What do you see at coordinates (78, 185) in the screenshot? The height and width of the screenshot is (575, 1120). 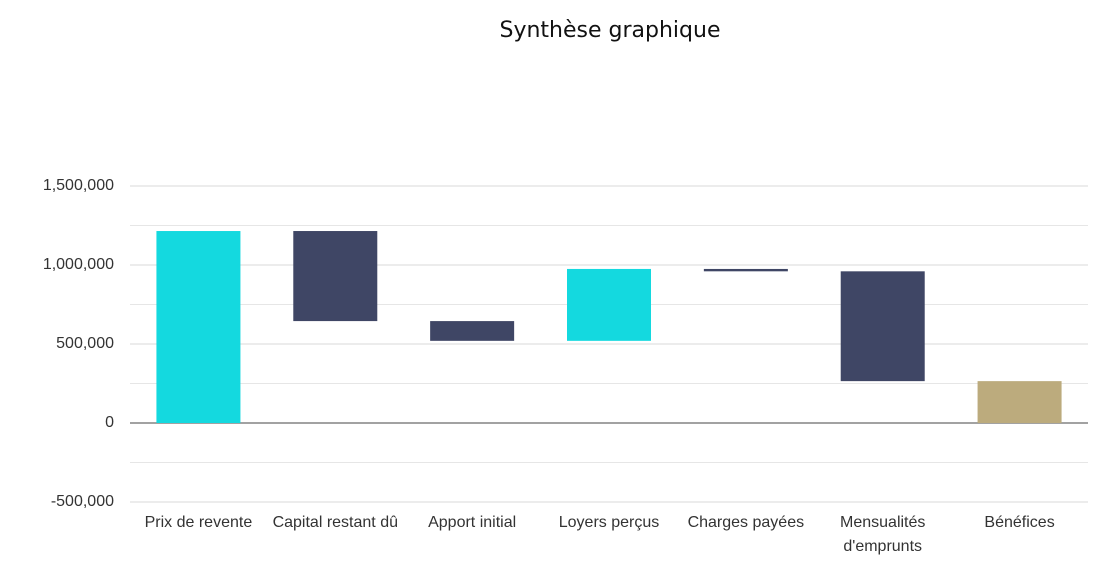 I see `y-tick-label: 1,500,000` at bounding box center [78, 185].